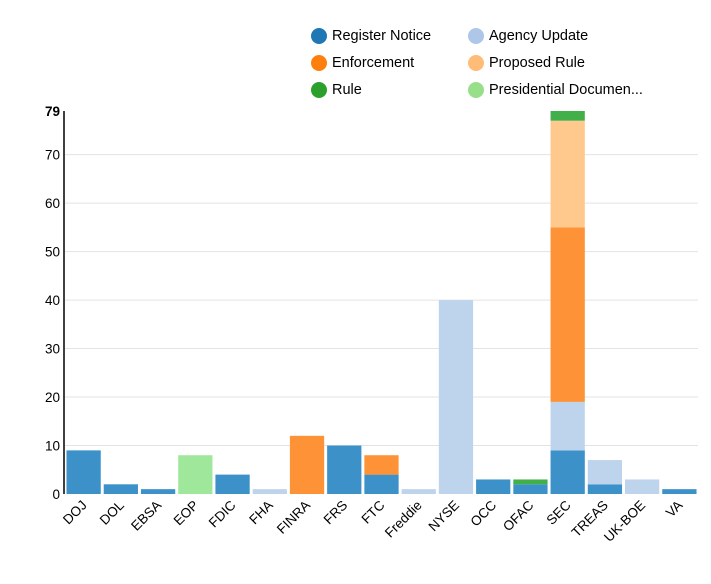 The width and height of the screenshot is (711, 584). Describe the element at coordinates (567, 116) in the screenshot. I see `bar-sec-rule` at that location.